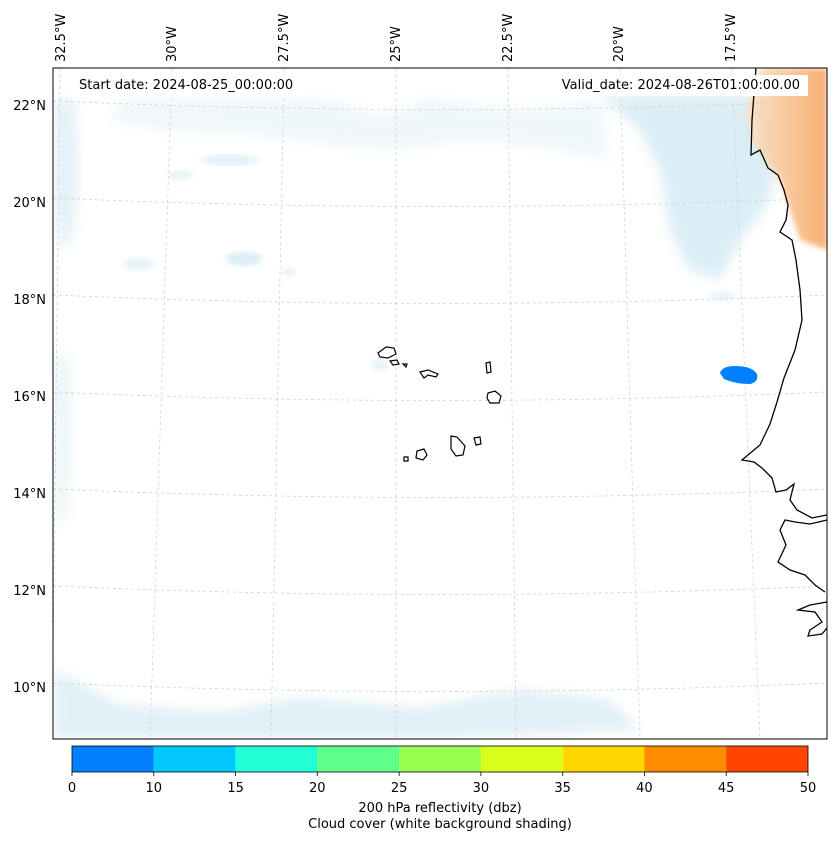 The height and width of the screenshot is (843, 837). I want to click on colorbar-frame, so click(440, 759).